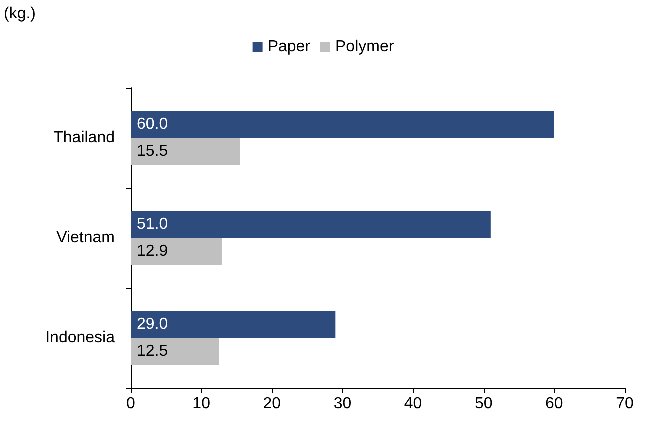  What do you see at coordinates (152, 124) in the screenshot?
I see `data-label: 60.0` at bounding box center [152, 124].